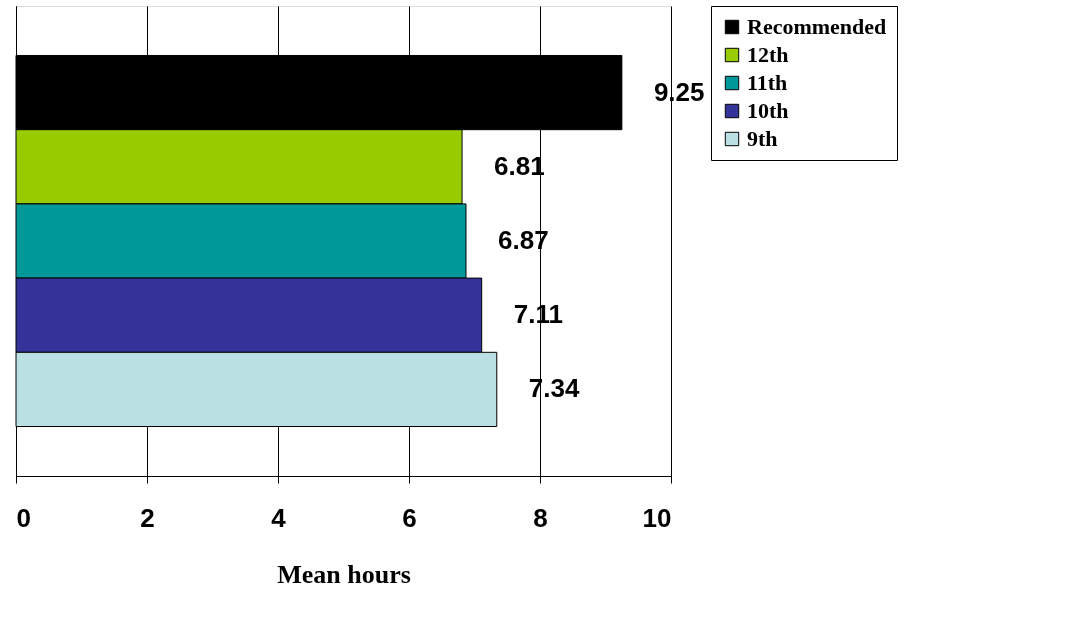  I want to click on legend-label: 10th, so click(768, 110).